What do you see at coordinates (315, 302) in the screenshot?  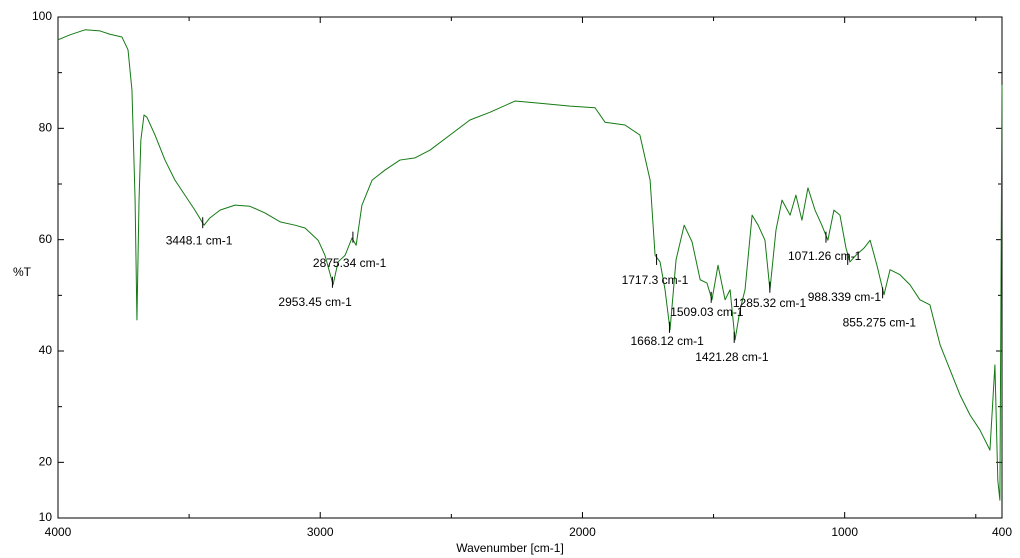 I see `peak-label: 2953.45 cm-1` at bounding box center [315, 302].